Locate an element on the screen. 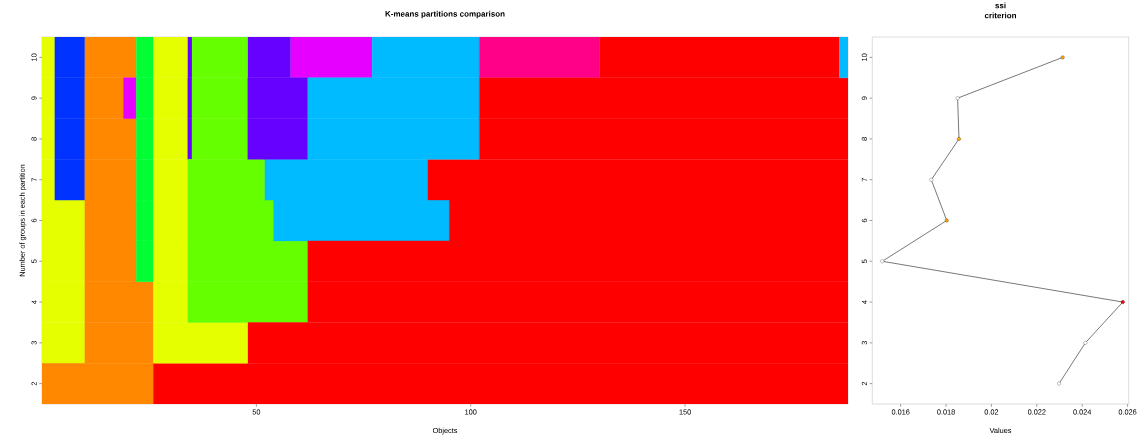  chart-subtitle: criterion is located at coordinates (1000, 15).